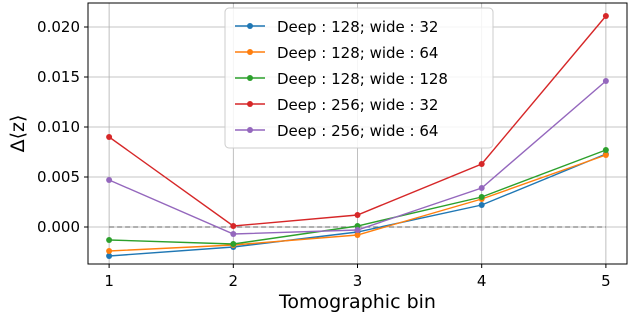  Describe the element at coordinates (58, 177) in the screenshot. I see `y-tick-label: 0.005` at that location.